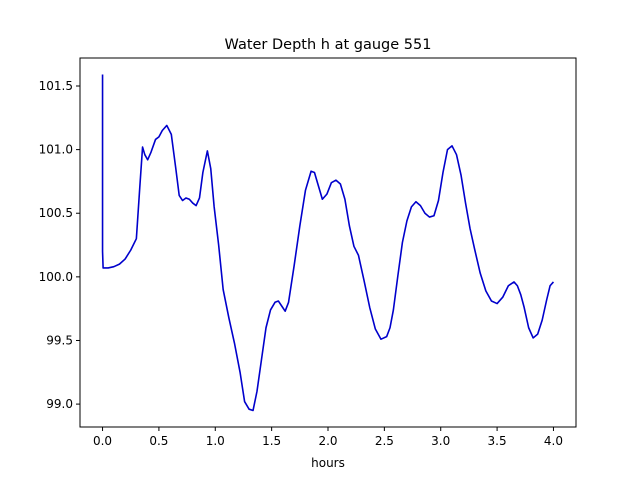 This screenshot has width=640, height=480. What do you see at coordinates (102, 441) in the screenshot?
I see `x-tick-label: 0.0` at bounding box center [102, 441].